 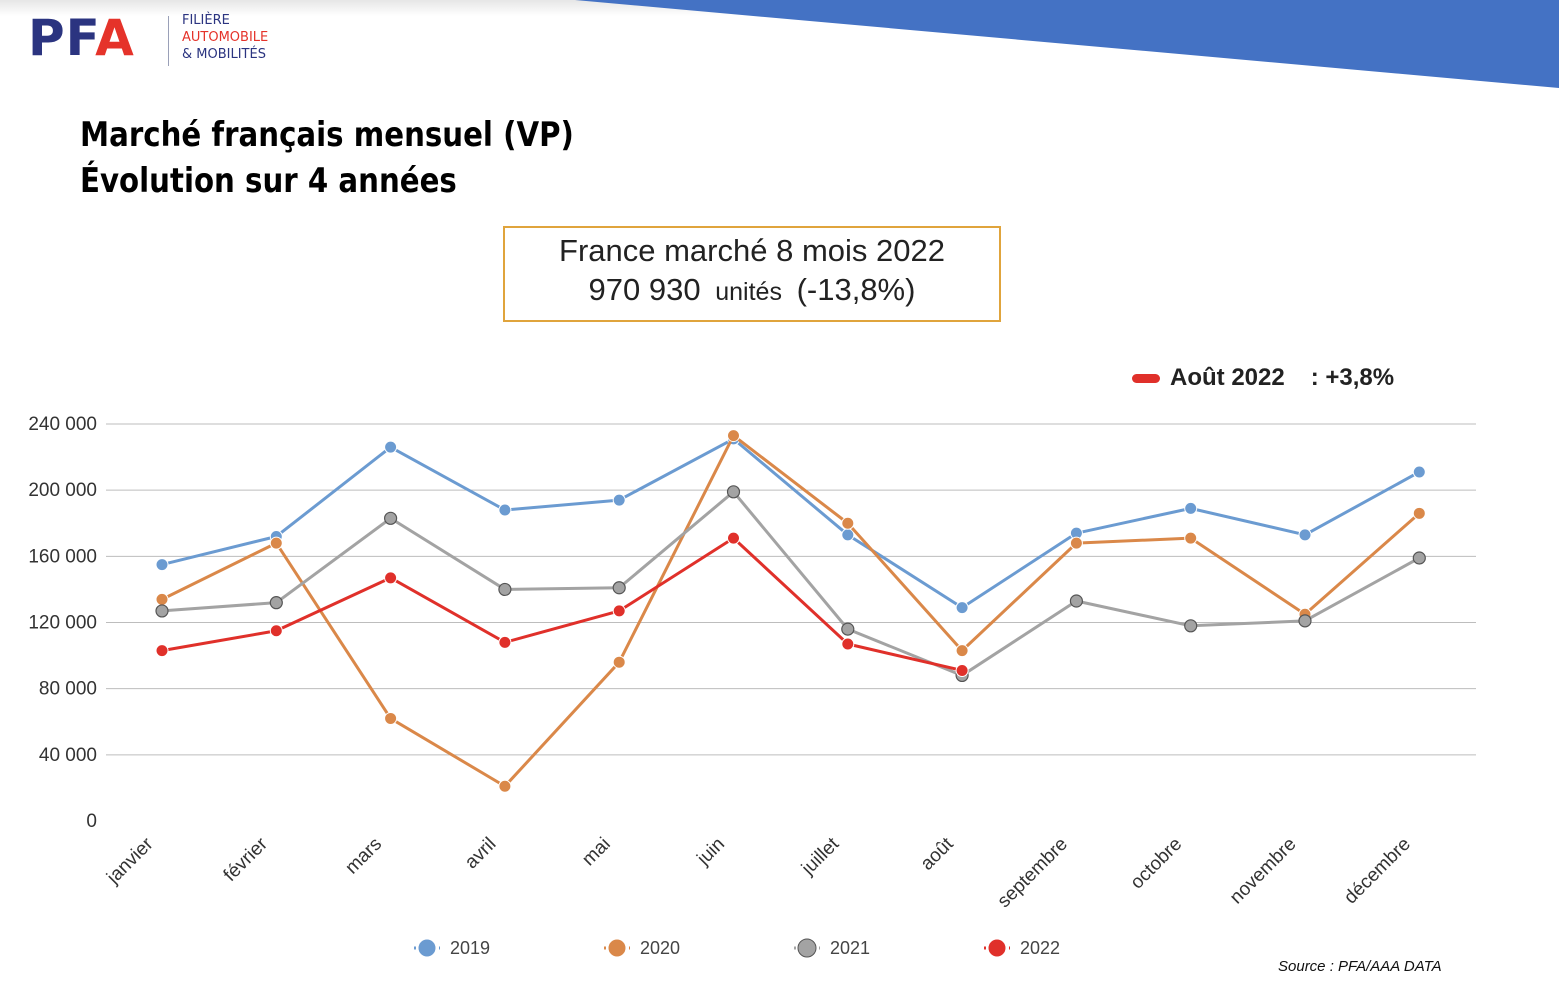 I want to click on summary-figures: 970 930 unités (-13,8%), so click(x=752, y=291).